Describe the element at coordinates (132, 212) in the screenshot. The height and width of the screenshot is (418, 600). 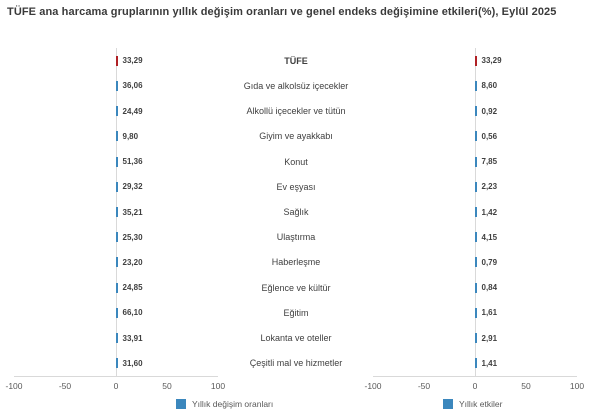
I see `value-label: 35,21` at that location.